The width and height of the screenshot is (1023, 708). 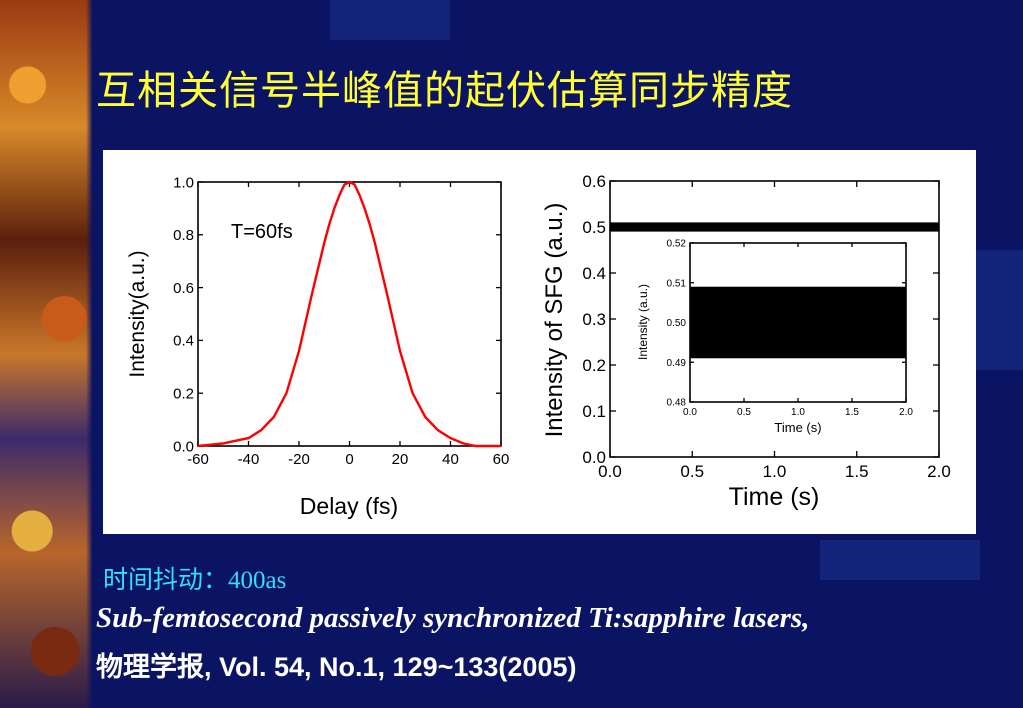 I want to click on chart2-y-tick-label: 0.1, so click(x=594, y=411).